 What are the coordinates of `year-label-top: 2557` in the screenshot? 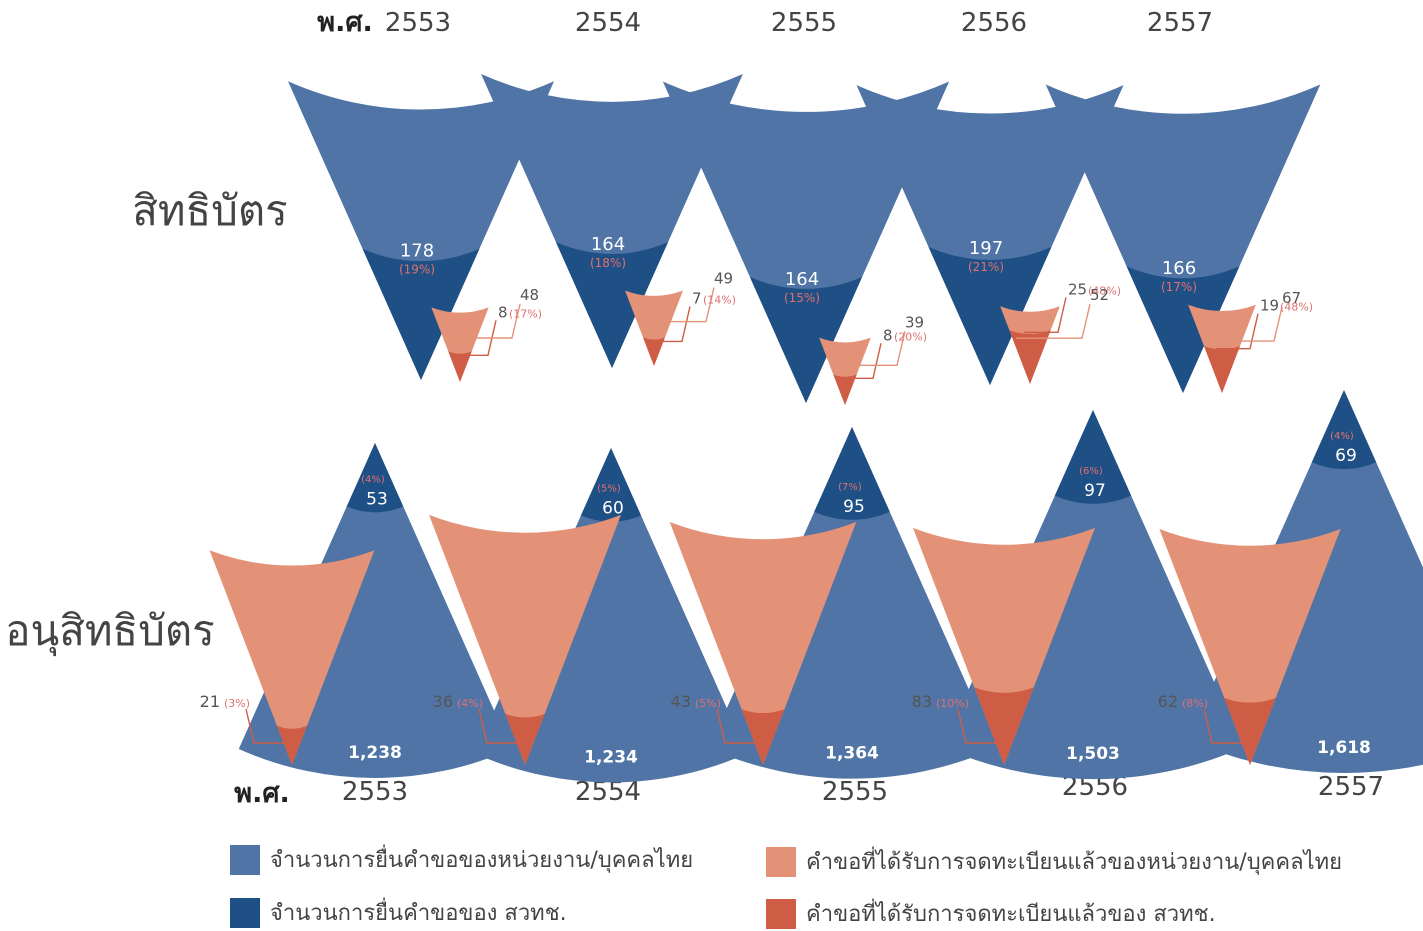 It's located at (1180, 23).